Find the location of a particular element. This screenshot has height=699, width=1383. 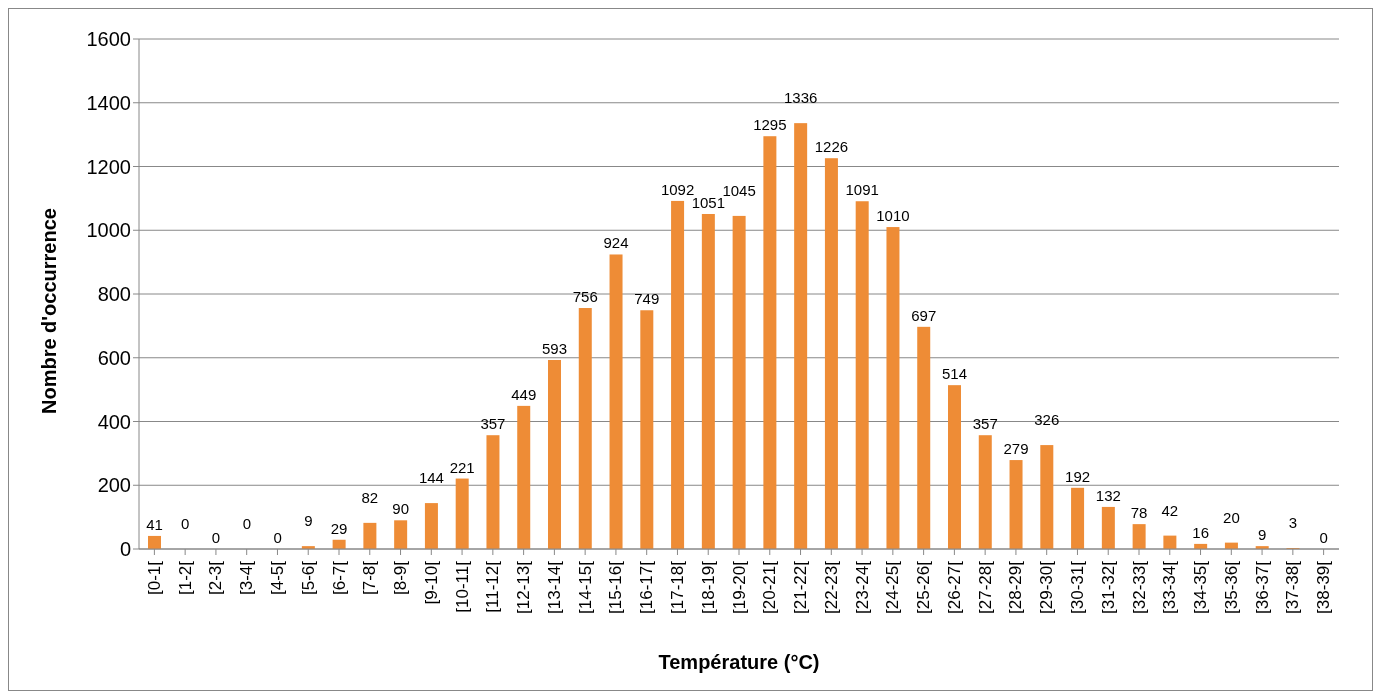

data-label: 20 is located at coordinates (1231, 517).